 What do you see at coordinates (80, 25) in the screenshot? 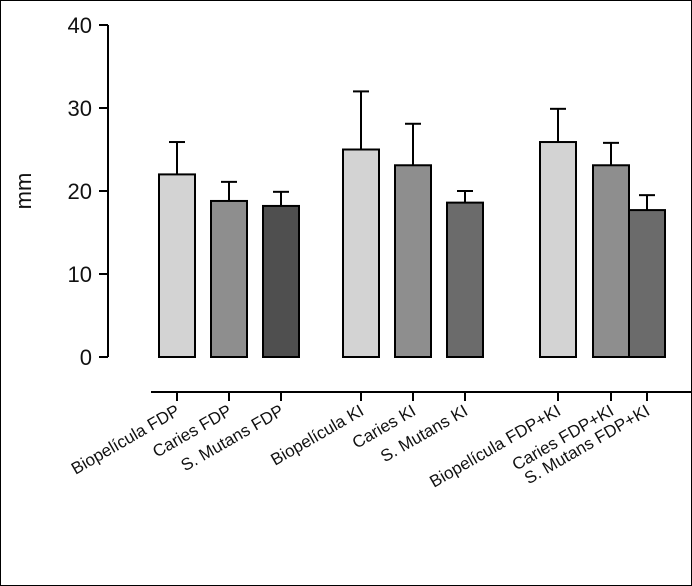
I see `y-tick-label: 40` at bounding box center [80, 25].